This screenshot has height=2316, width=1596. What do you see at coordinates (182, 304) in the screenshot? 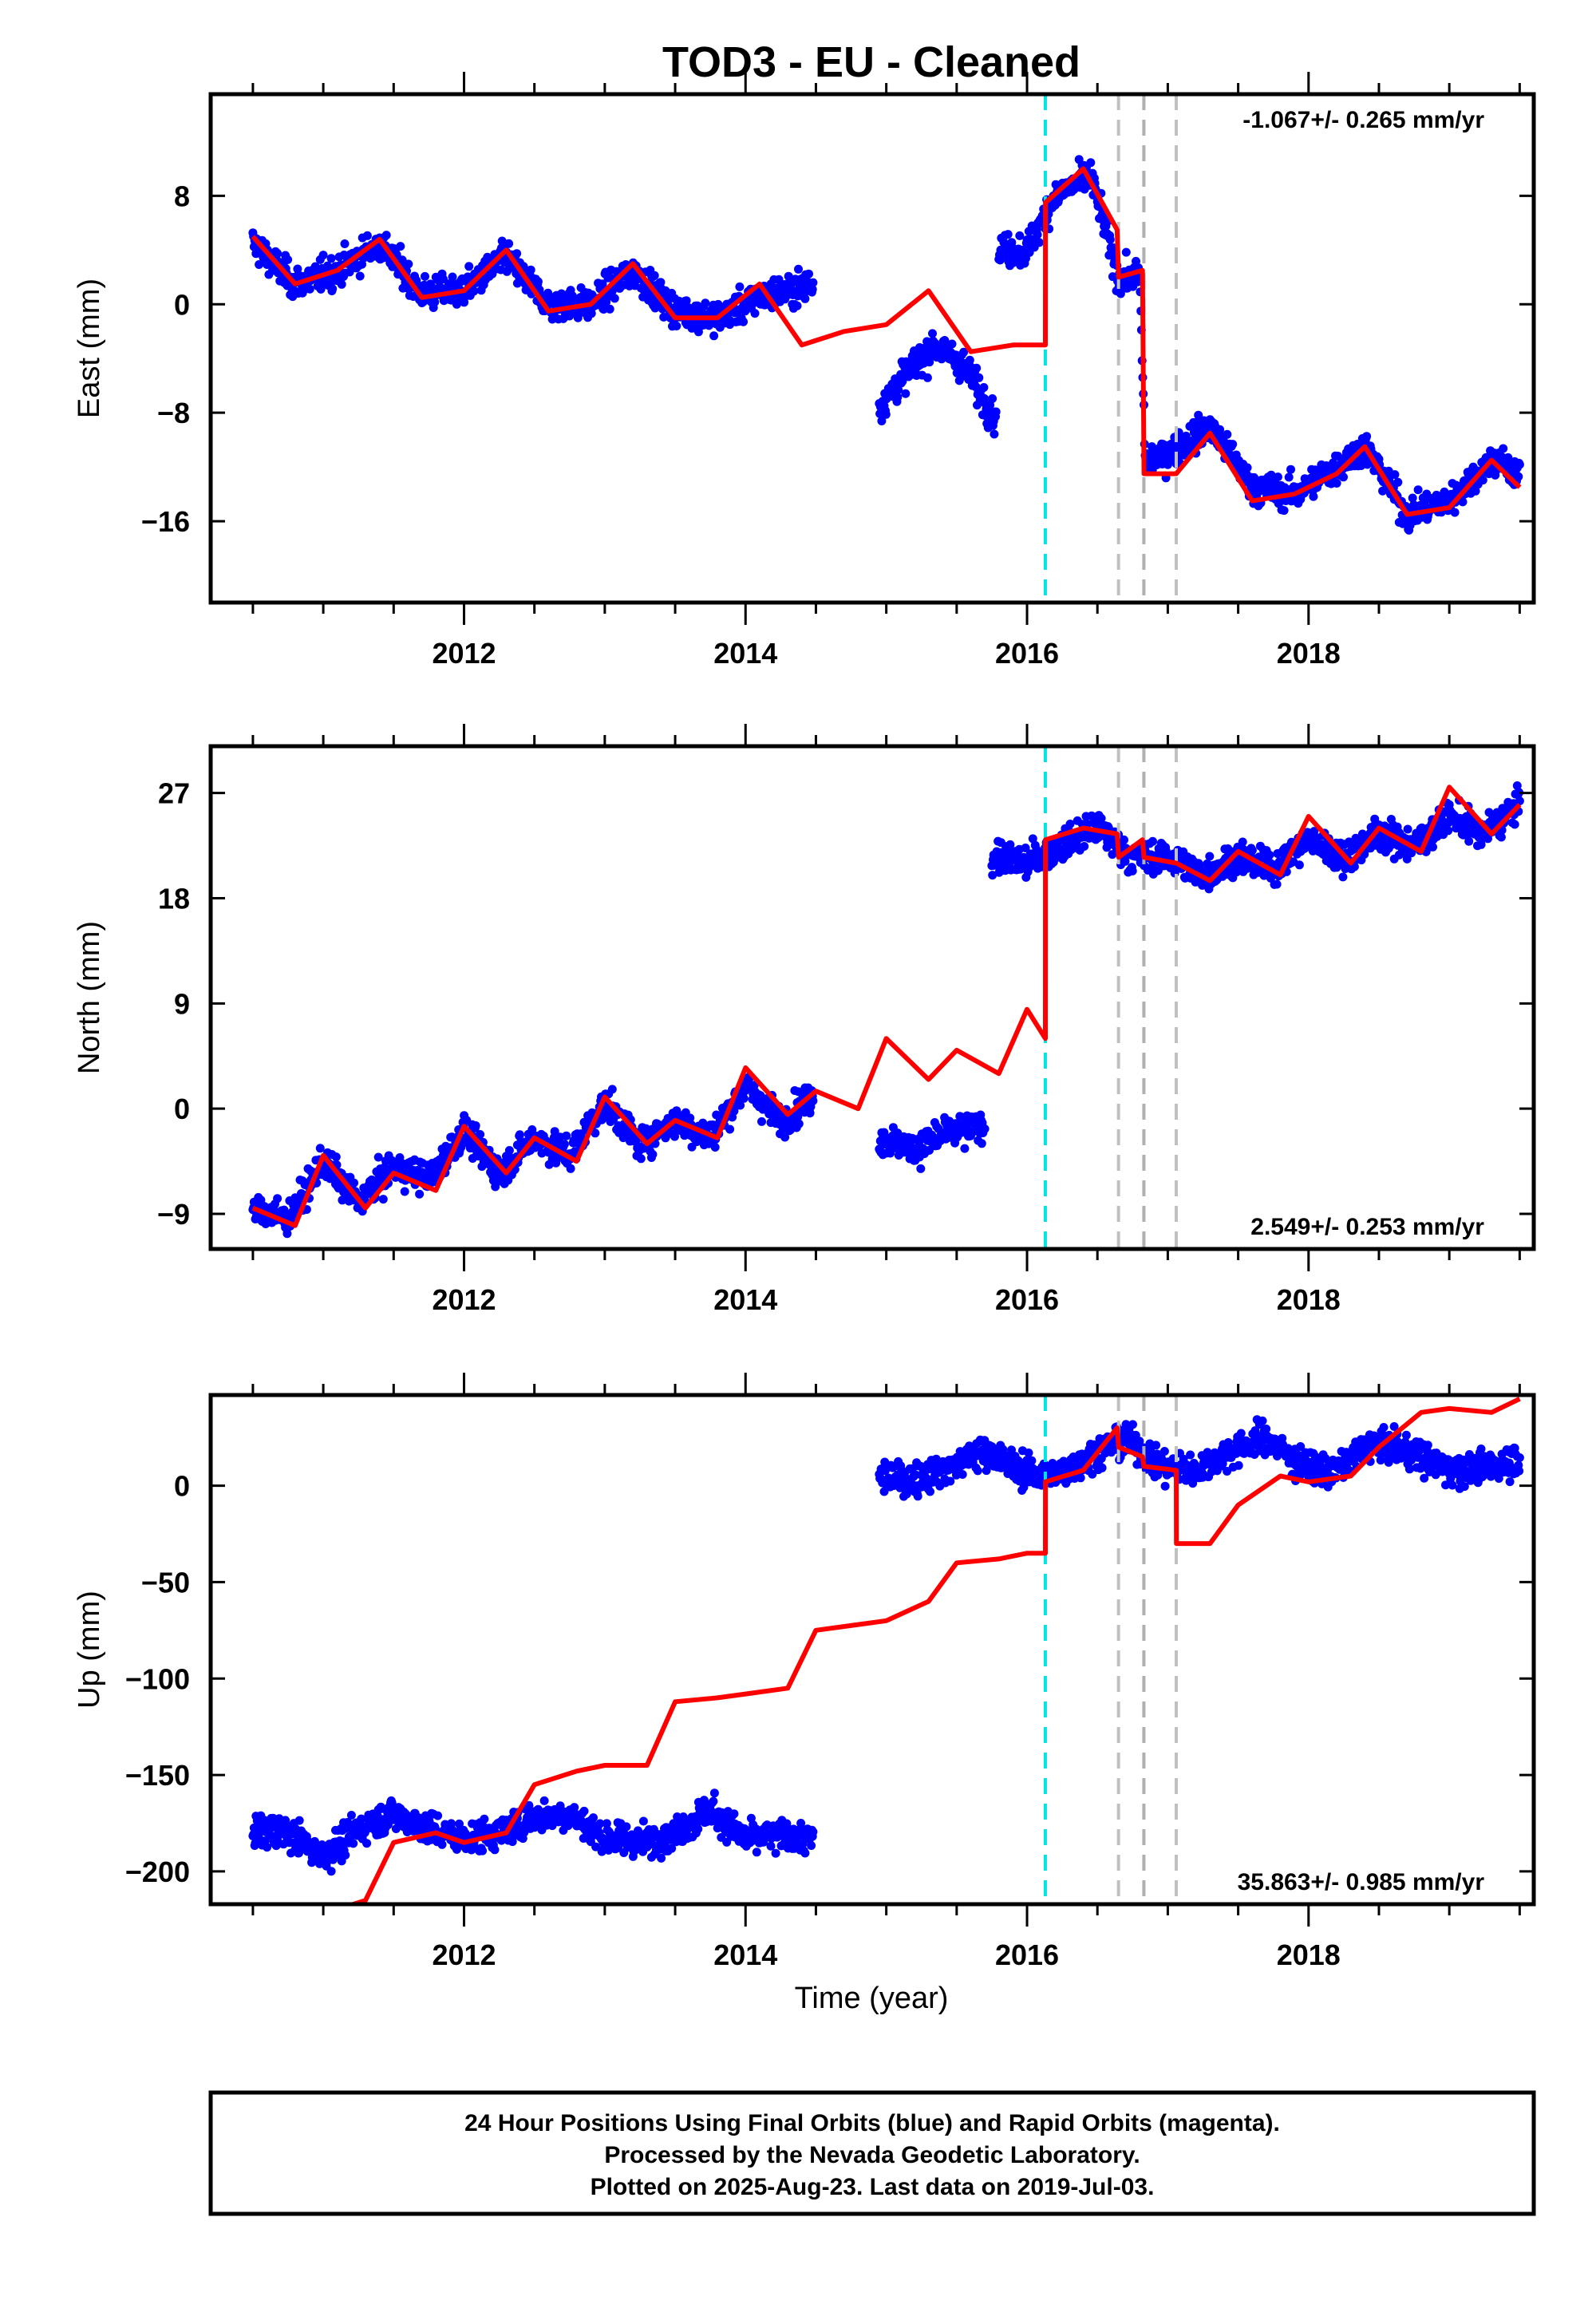
I see `east-y-tick-label: 0` at bounding box center [182, 304].